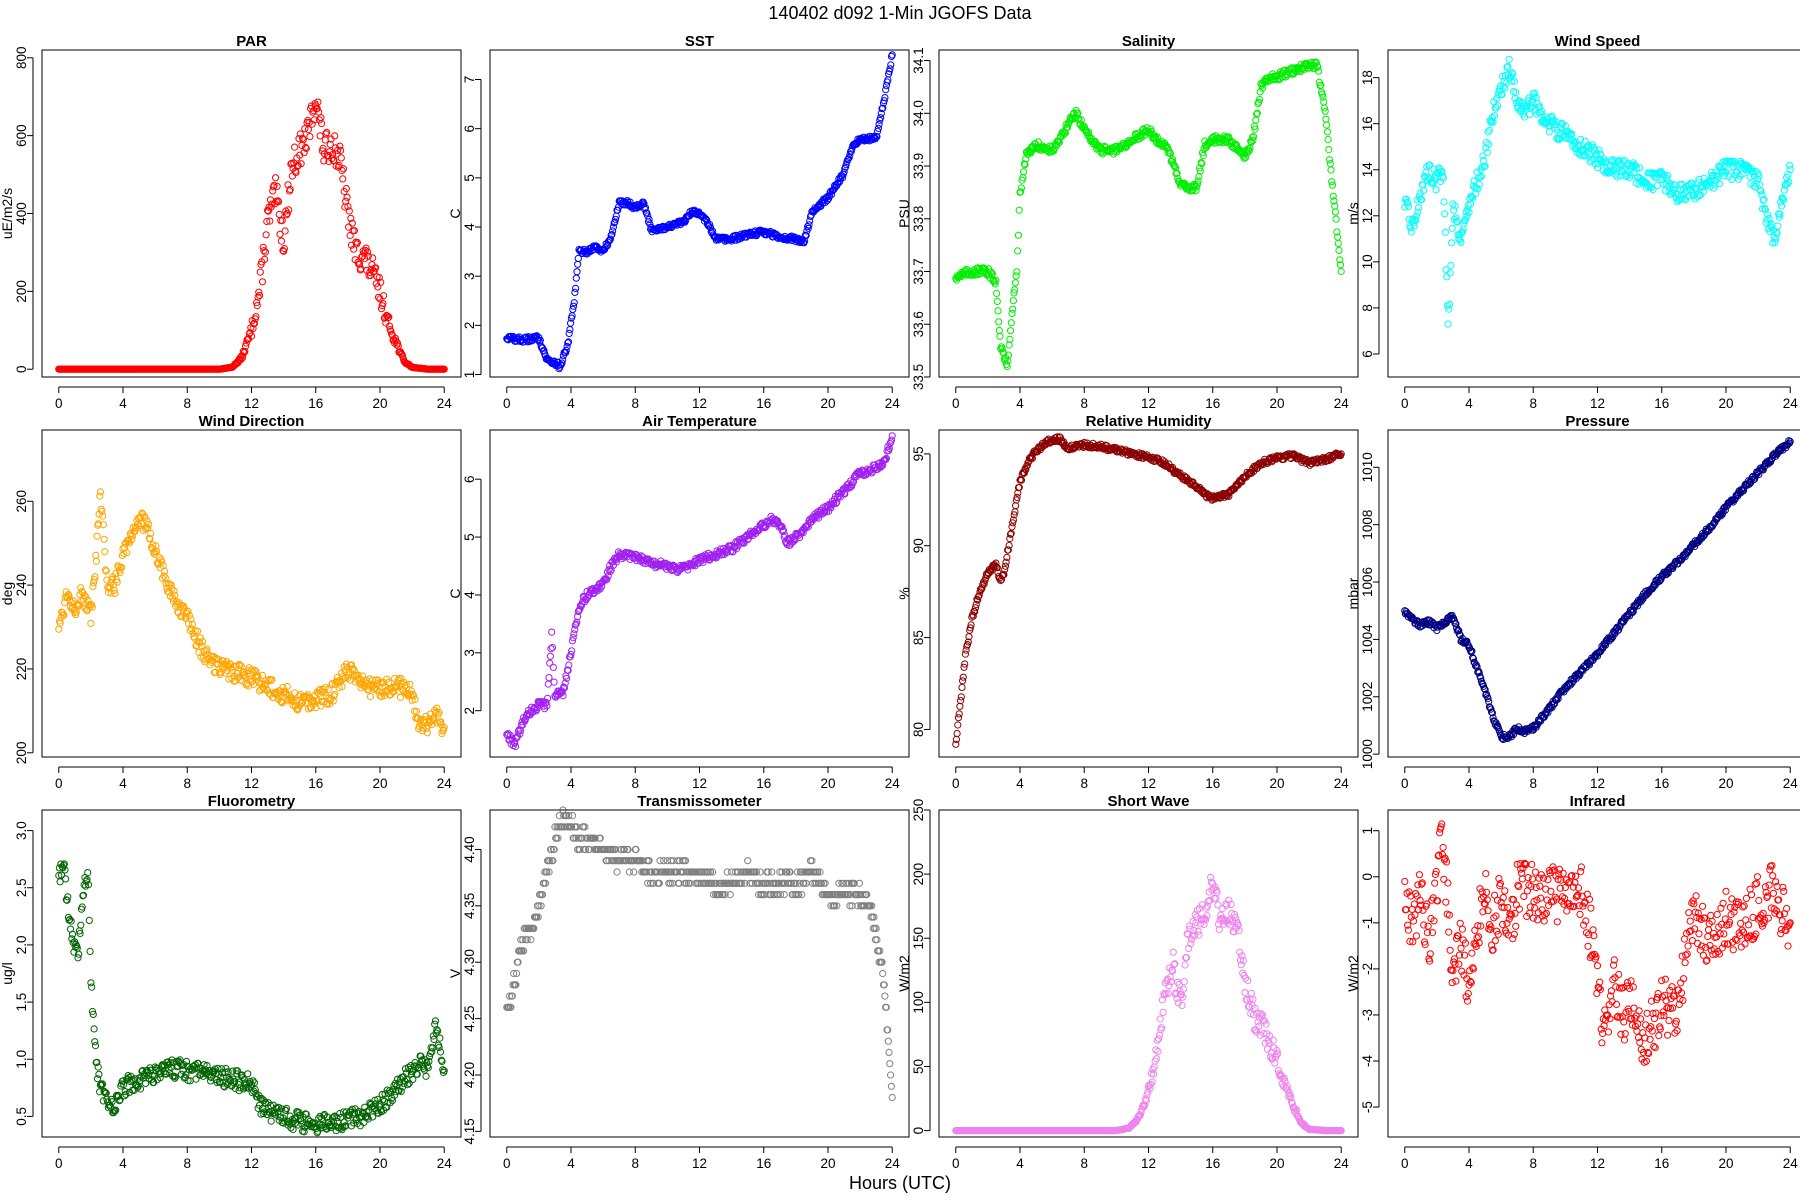  I want to click on x-tick-label: 12, so click(1148, 783).